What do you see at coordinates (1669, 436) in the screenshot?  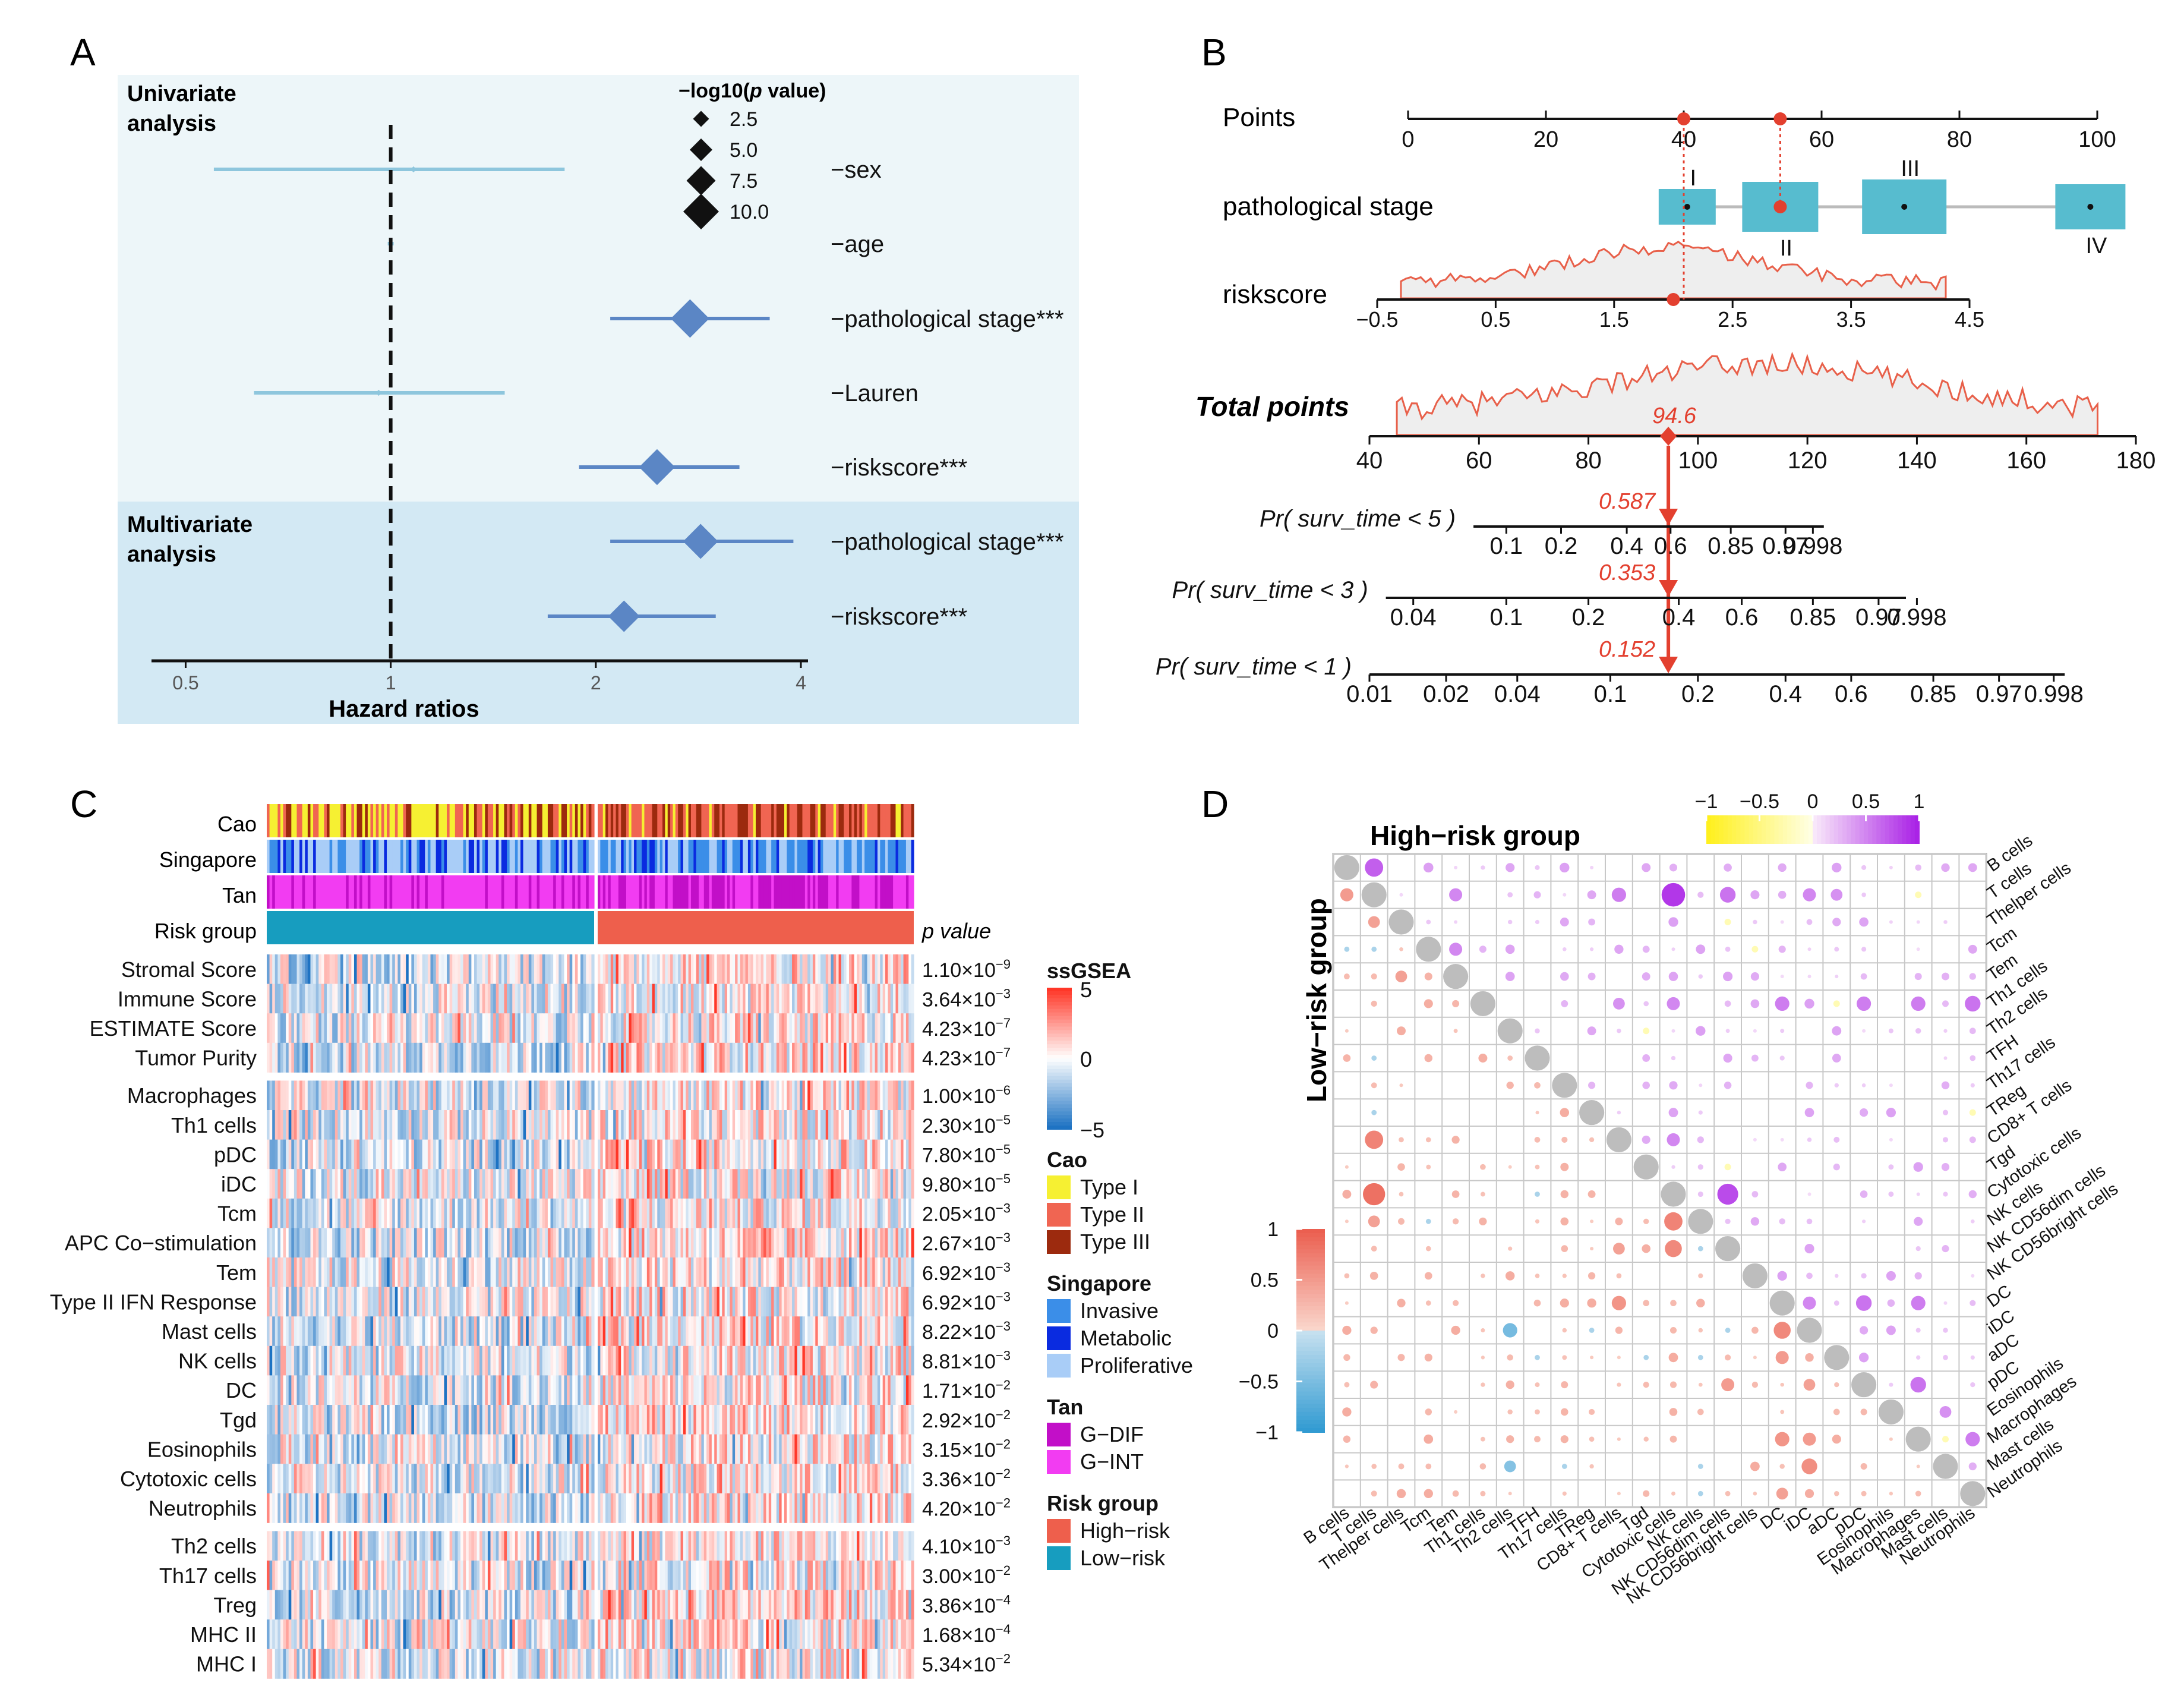 I see `total-points-marker` at bounding box center [1669, 436].